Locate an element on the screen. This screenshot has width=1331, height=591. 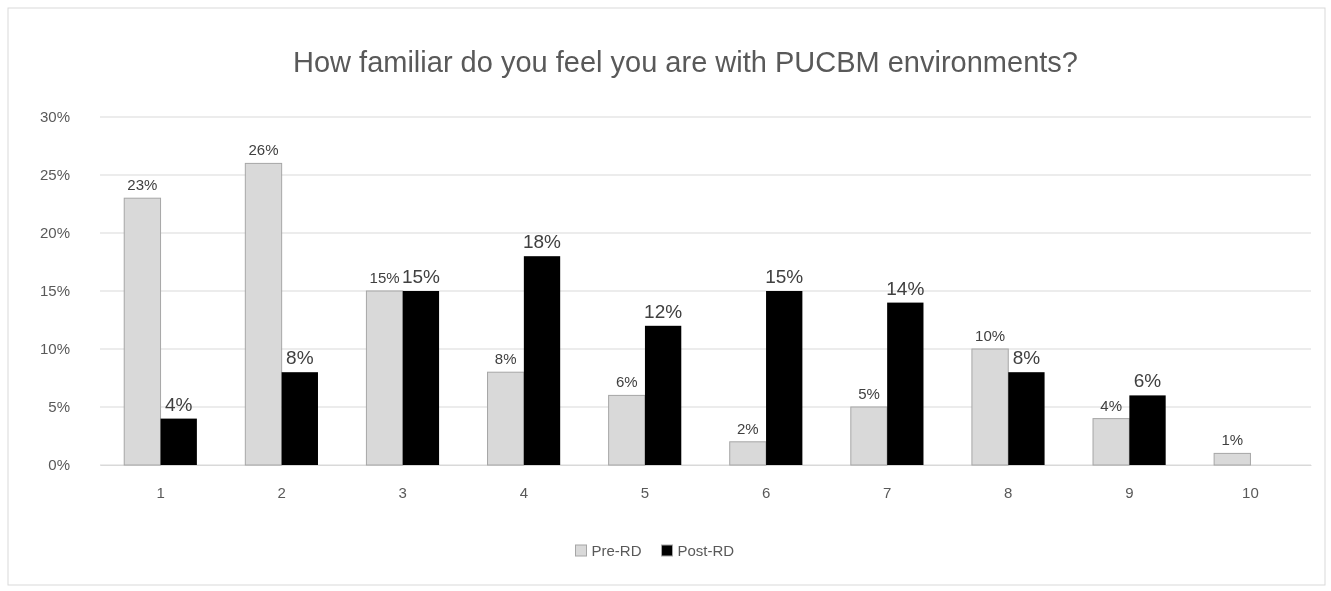
data-label: 14% is located at coordinates (905, 288).